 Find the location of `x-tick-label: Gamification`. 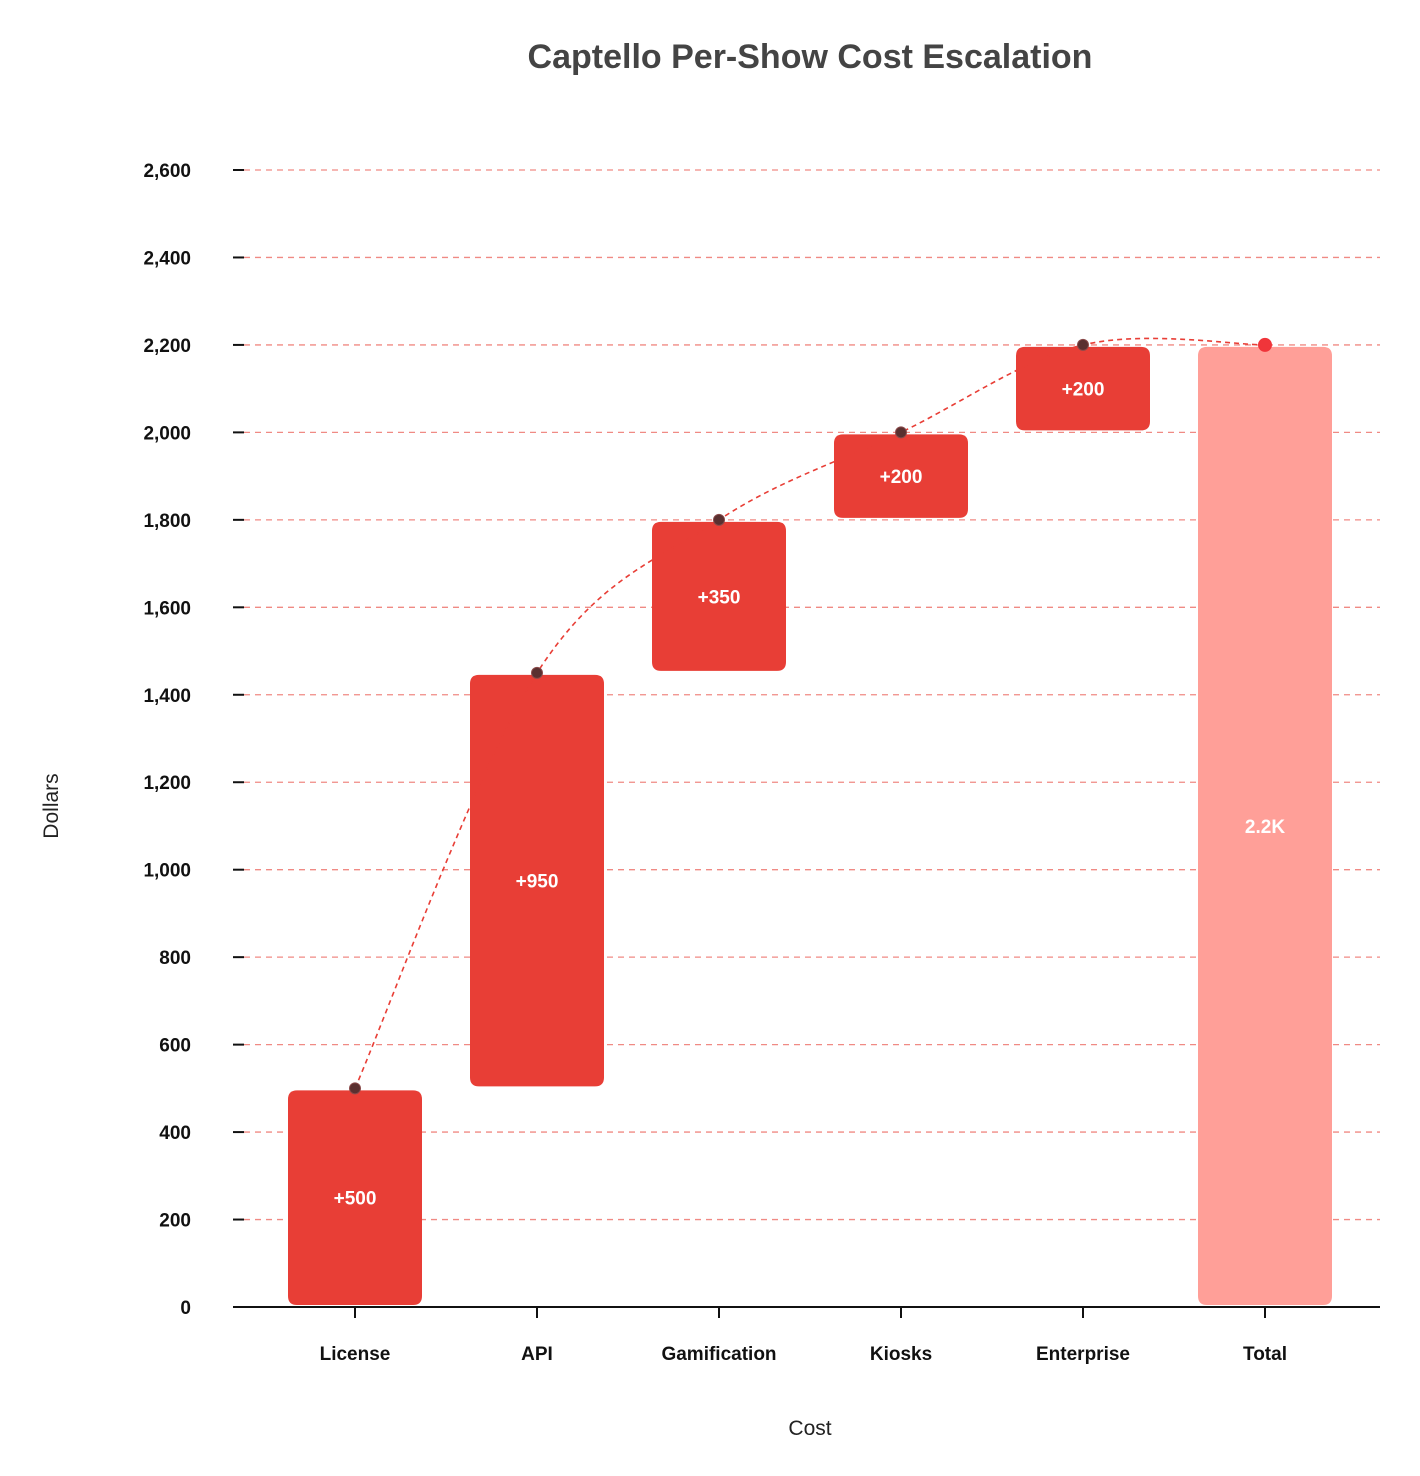

x-tick-label: Gamification is located at coordinates (718, 1354).